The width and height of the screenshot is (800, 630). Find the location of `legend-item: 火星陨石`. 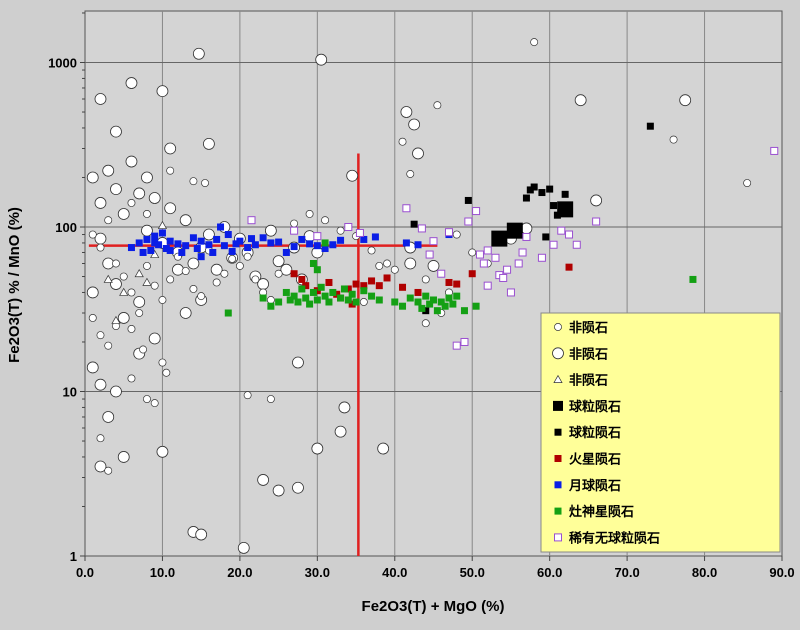

legend-item: 火星陨石 is located at coordinates (587, 459).